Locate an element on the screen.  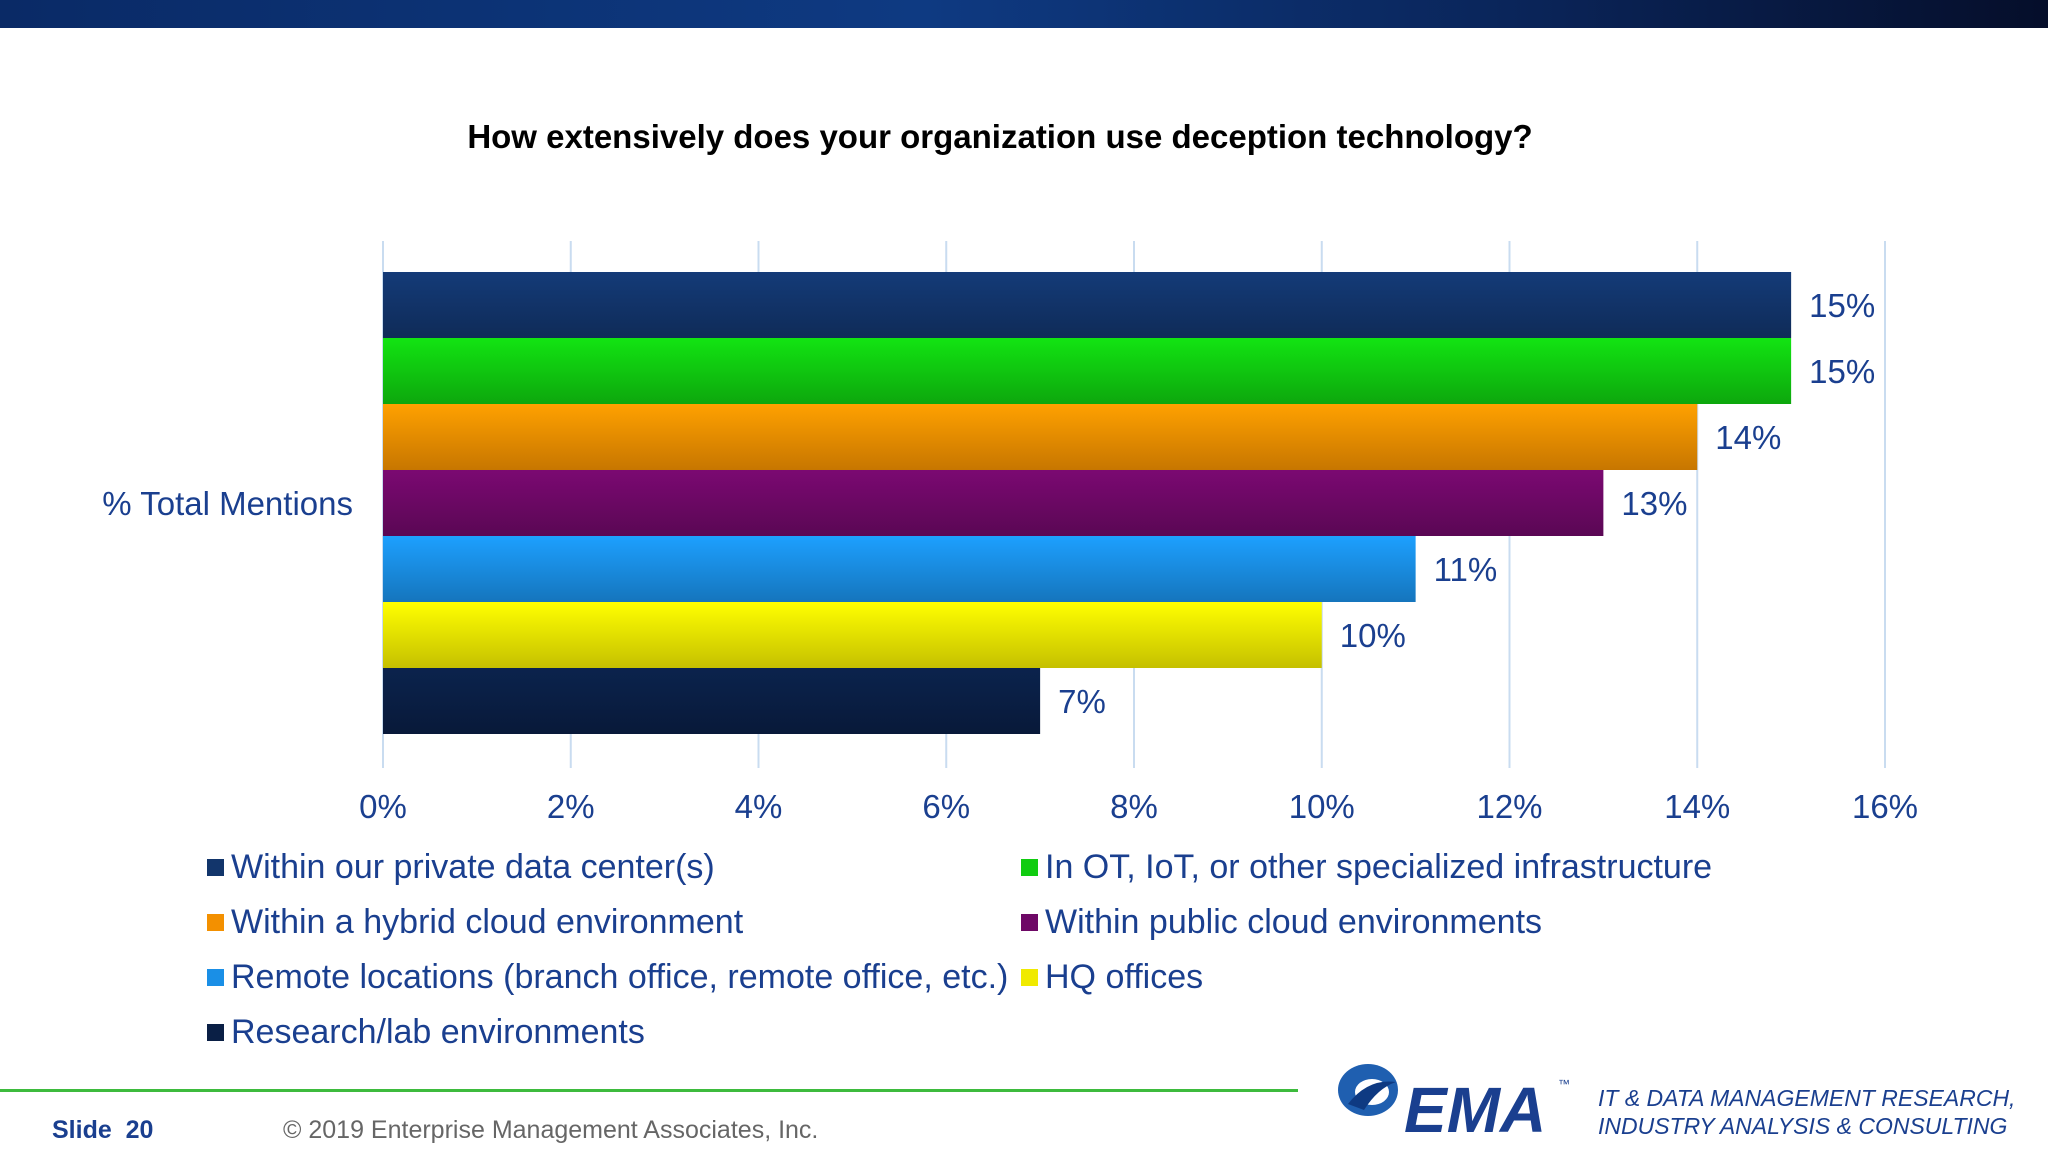
legend-item: Research/lab environments is located at coordinates (426, 1032).